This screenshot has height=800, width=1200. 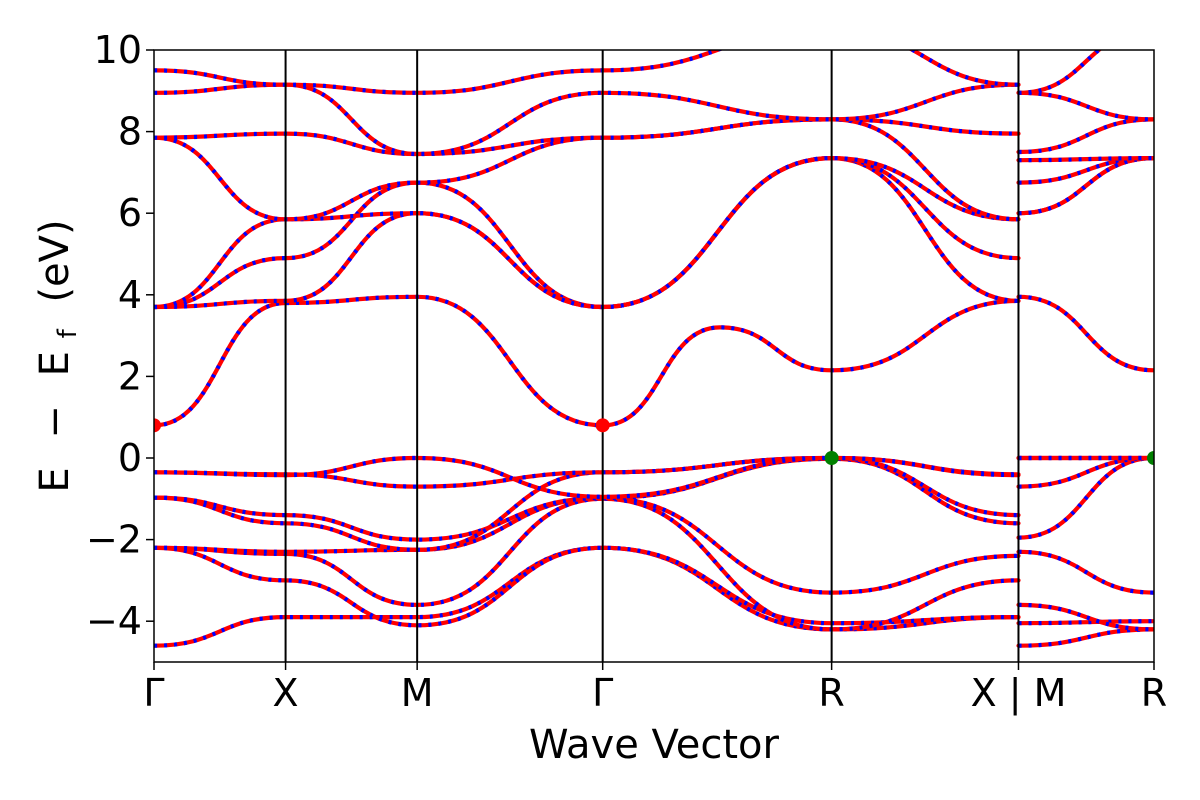 I want to click on band-16-dashed-line, so click(x=628, y=72).